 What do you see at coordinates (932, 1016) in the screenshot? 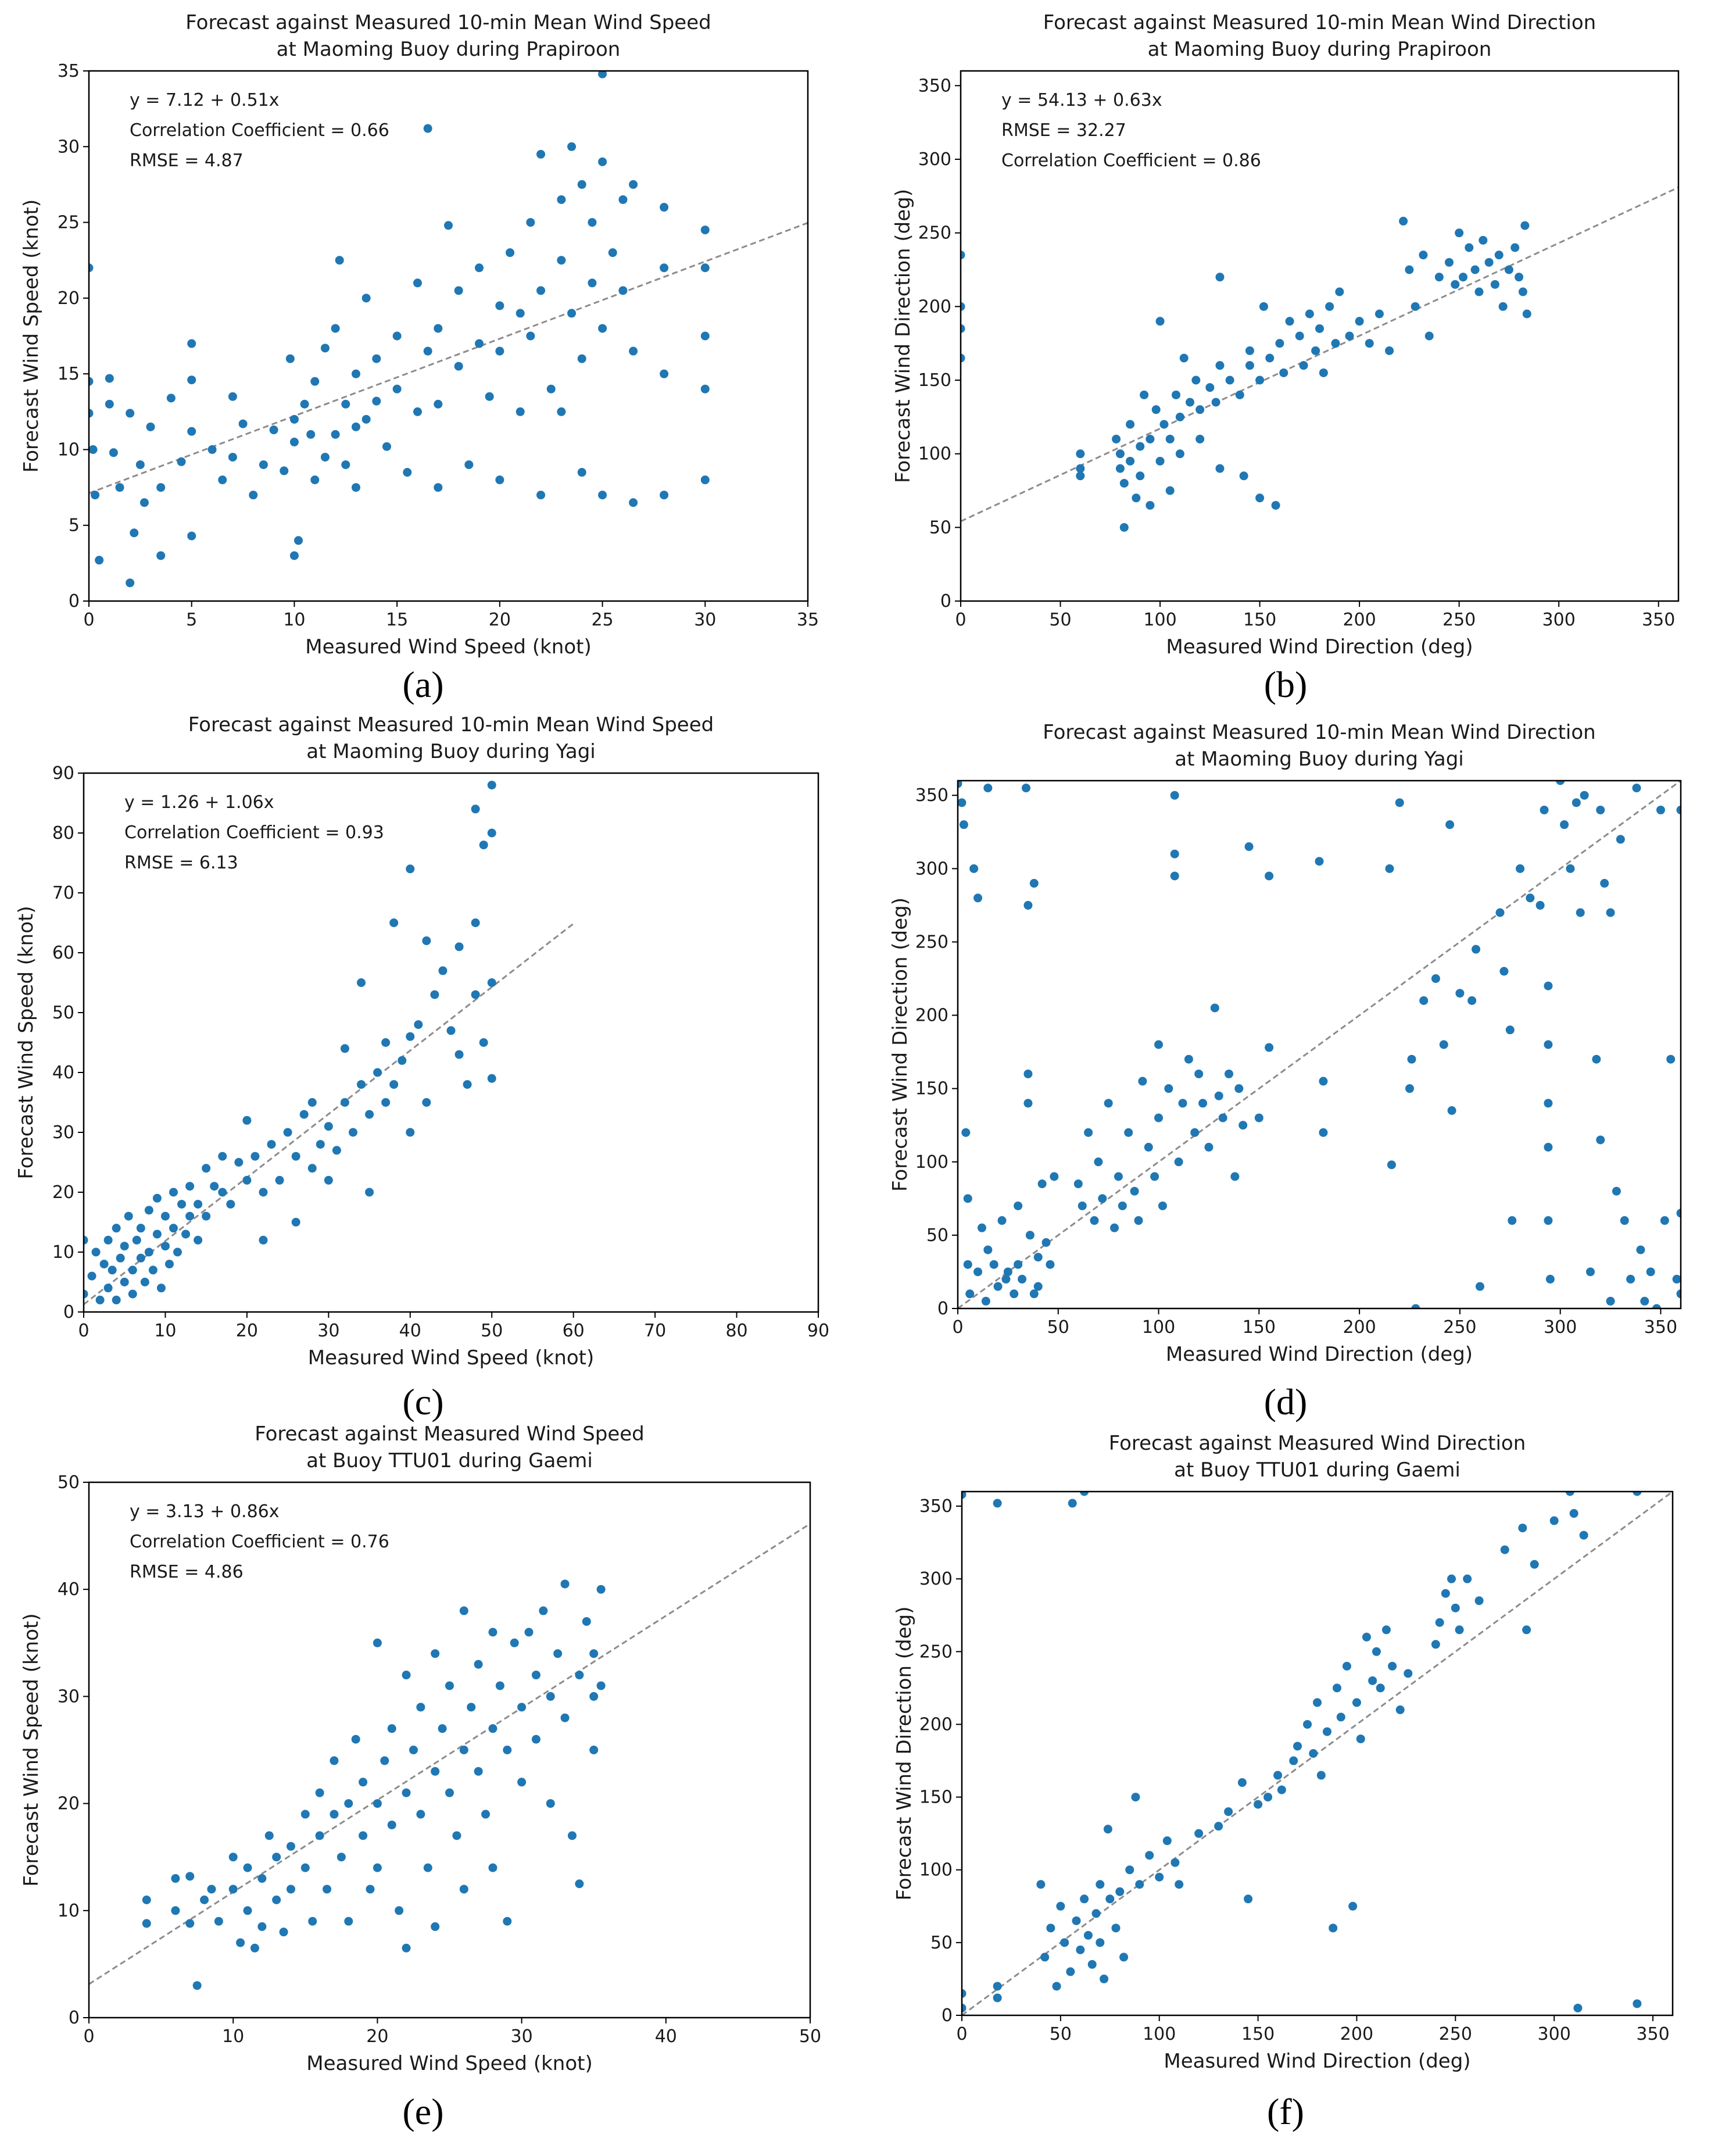
I see `y-tick-label: 200` at bounding box center [932, 1016].